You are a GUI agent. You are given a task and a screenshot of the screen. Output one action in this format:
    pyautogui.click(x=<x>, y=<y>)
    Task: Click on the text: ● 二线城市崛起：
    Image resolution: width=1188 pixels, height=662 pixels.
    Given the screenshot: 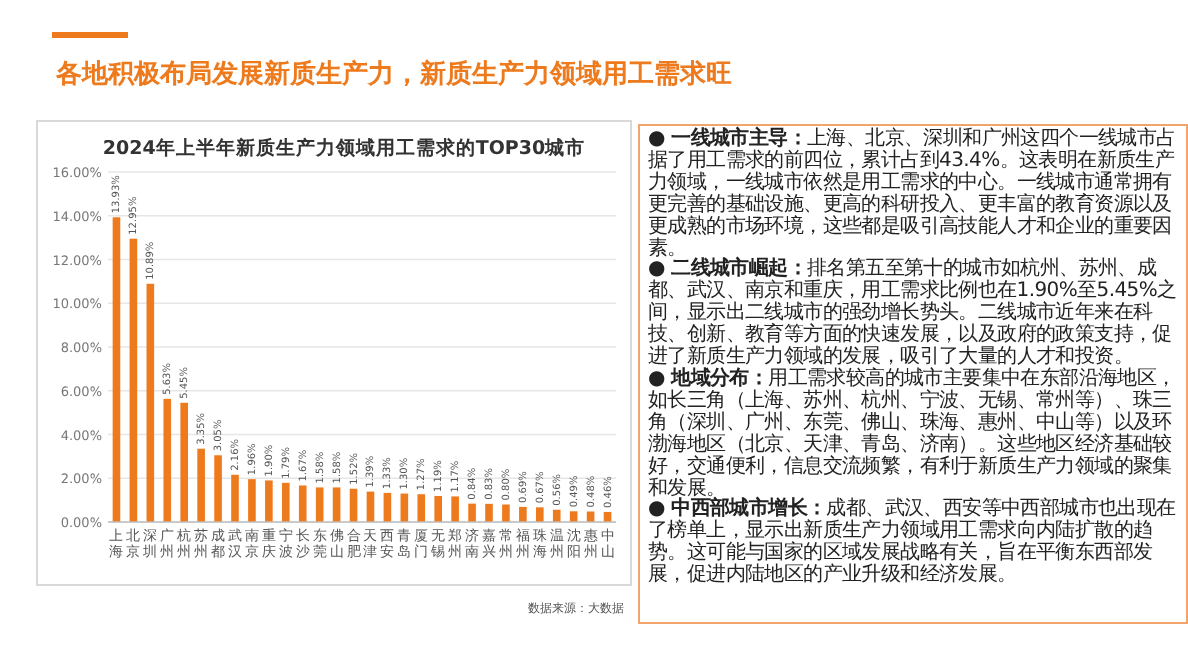 What is the action you would take?
    pyautogui.click(x=728, y=269)
    